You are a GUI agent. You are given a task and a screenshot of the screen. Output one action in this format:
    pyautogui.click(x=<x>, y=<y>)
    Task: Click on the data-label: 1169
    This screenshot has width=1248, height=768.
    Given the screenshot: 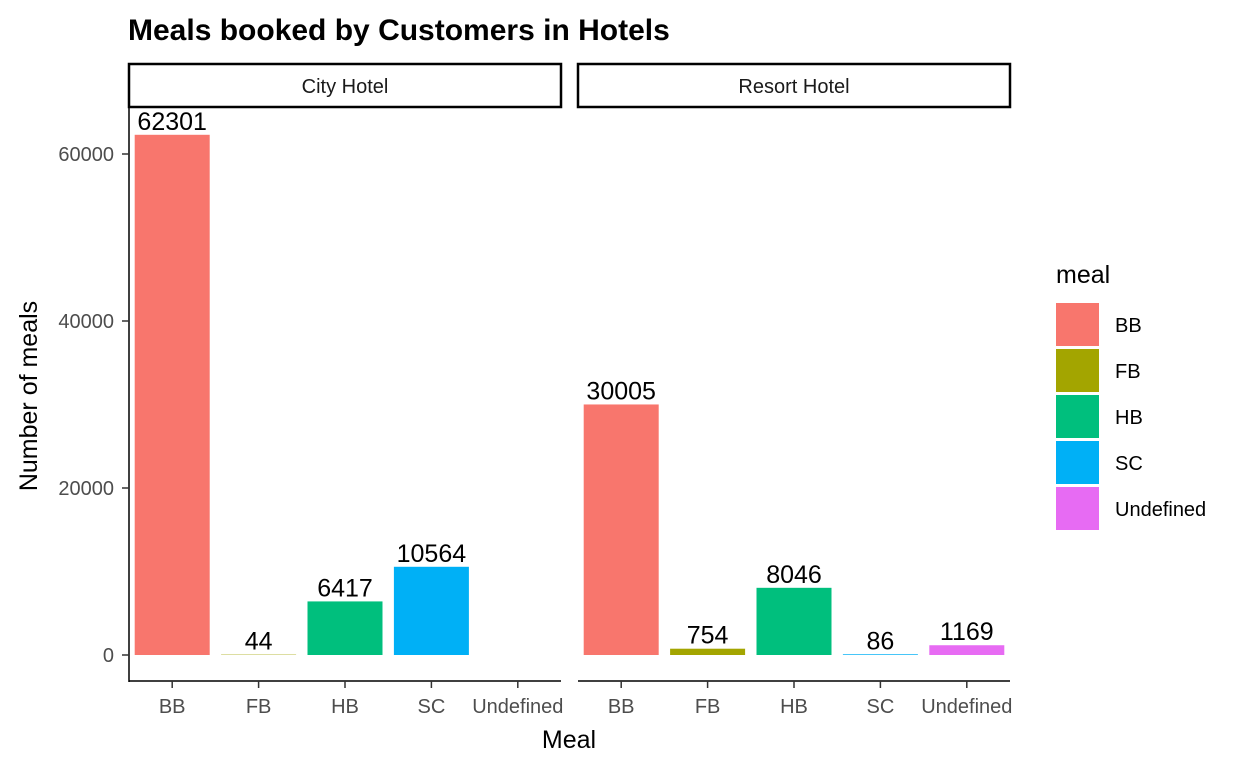 What is the action you would take?
    pyautogui.click(x=967, y=632)
    